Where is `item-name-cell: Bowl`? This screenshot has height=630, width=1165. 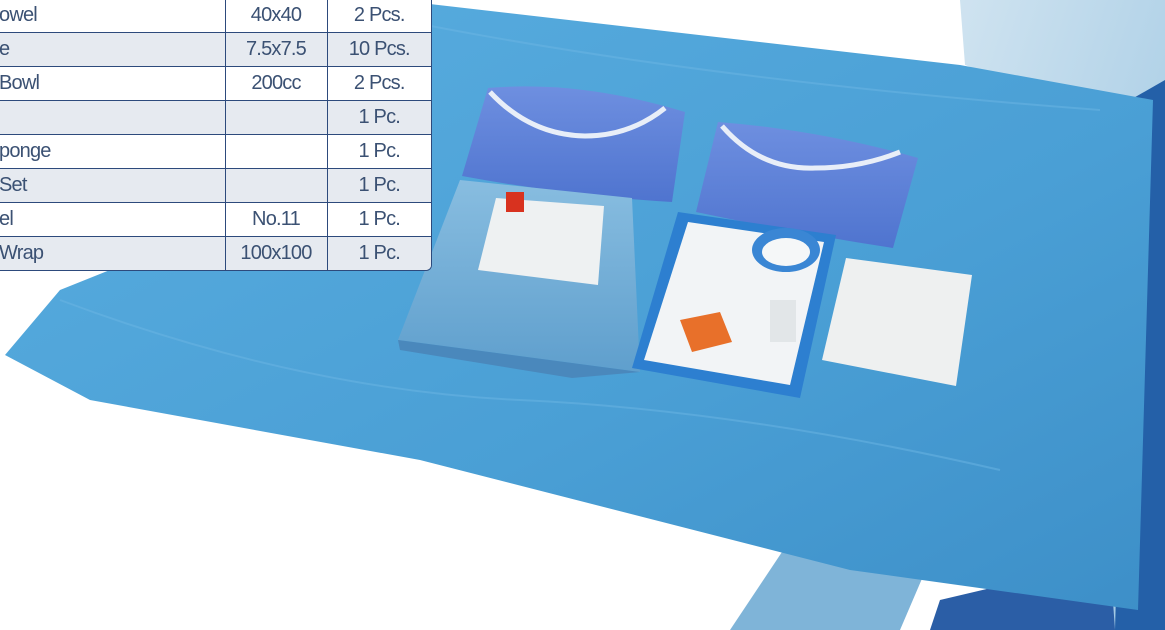
item-name-cell: Bowl is located at coordinates (113, 83).